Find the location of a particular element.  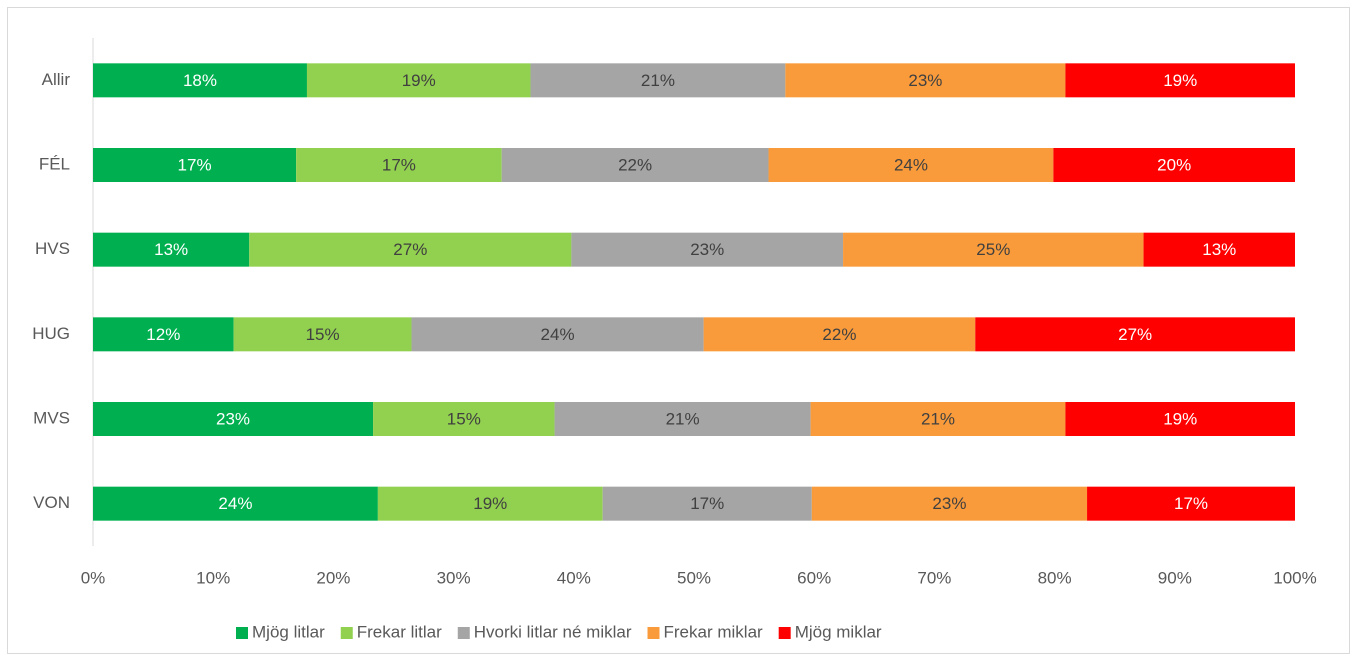

x-tick-label: 90% is located at coordinates (1175, 577).